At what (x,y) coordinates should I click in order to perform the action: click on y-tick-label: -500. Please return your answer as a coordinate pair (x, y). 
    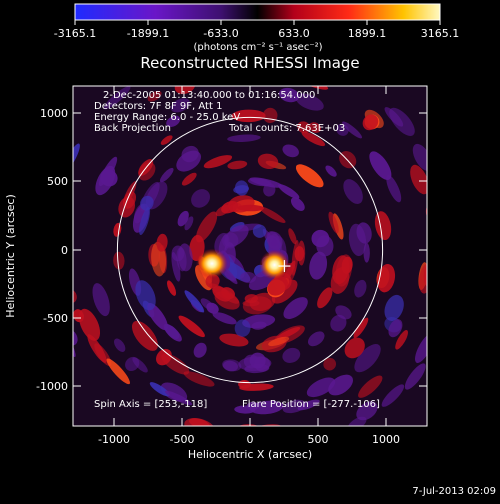
    Looking at the image, I should click on (55, 318).